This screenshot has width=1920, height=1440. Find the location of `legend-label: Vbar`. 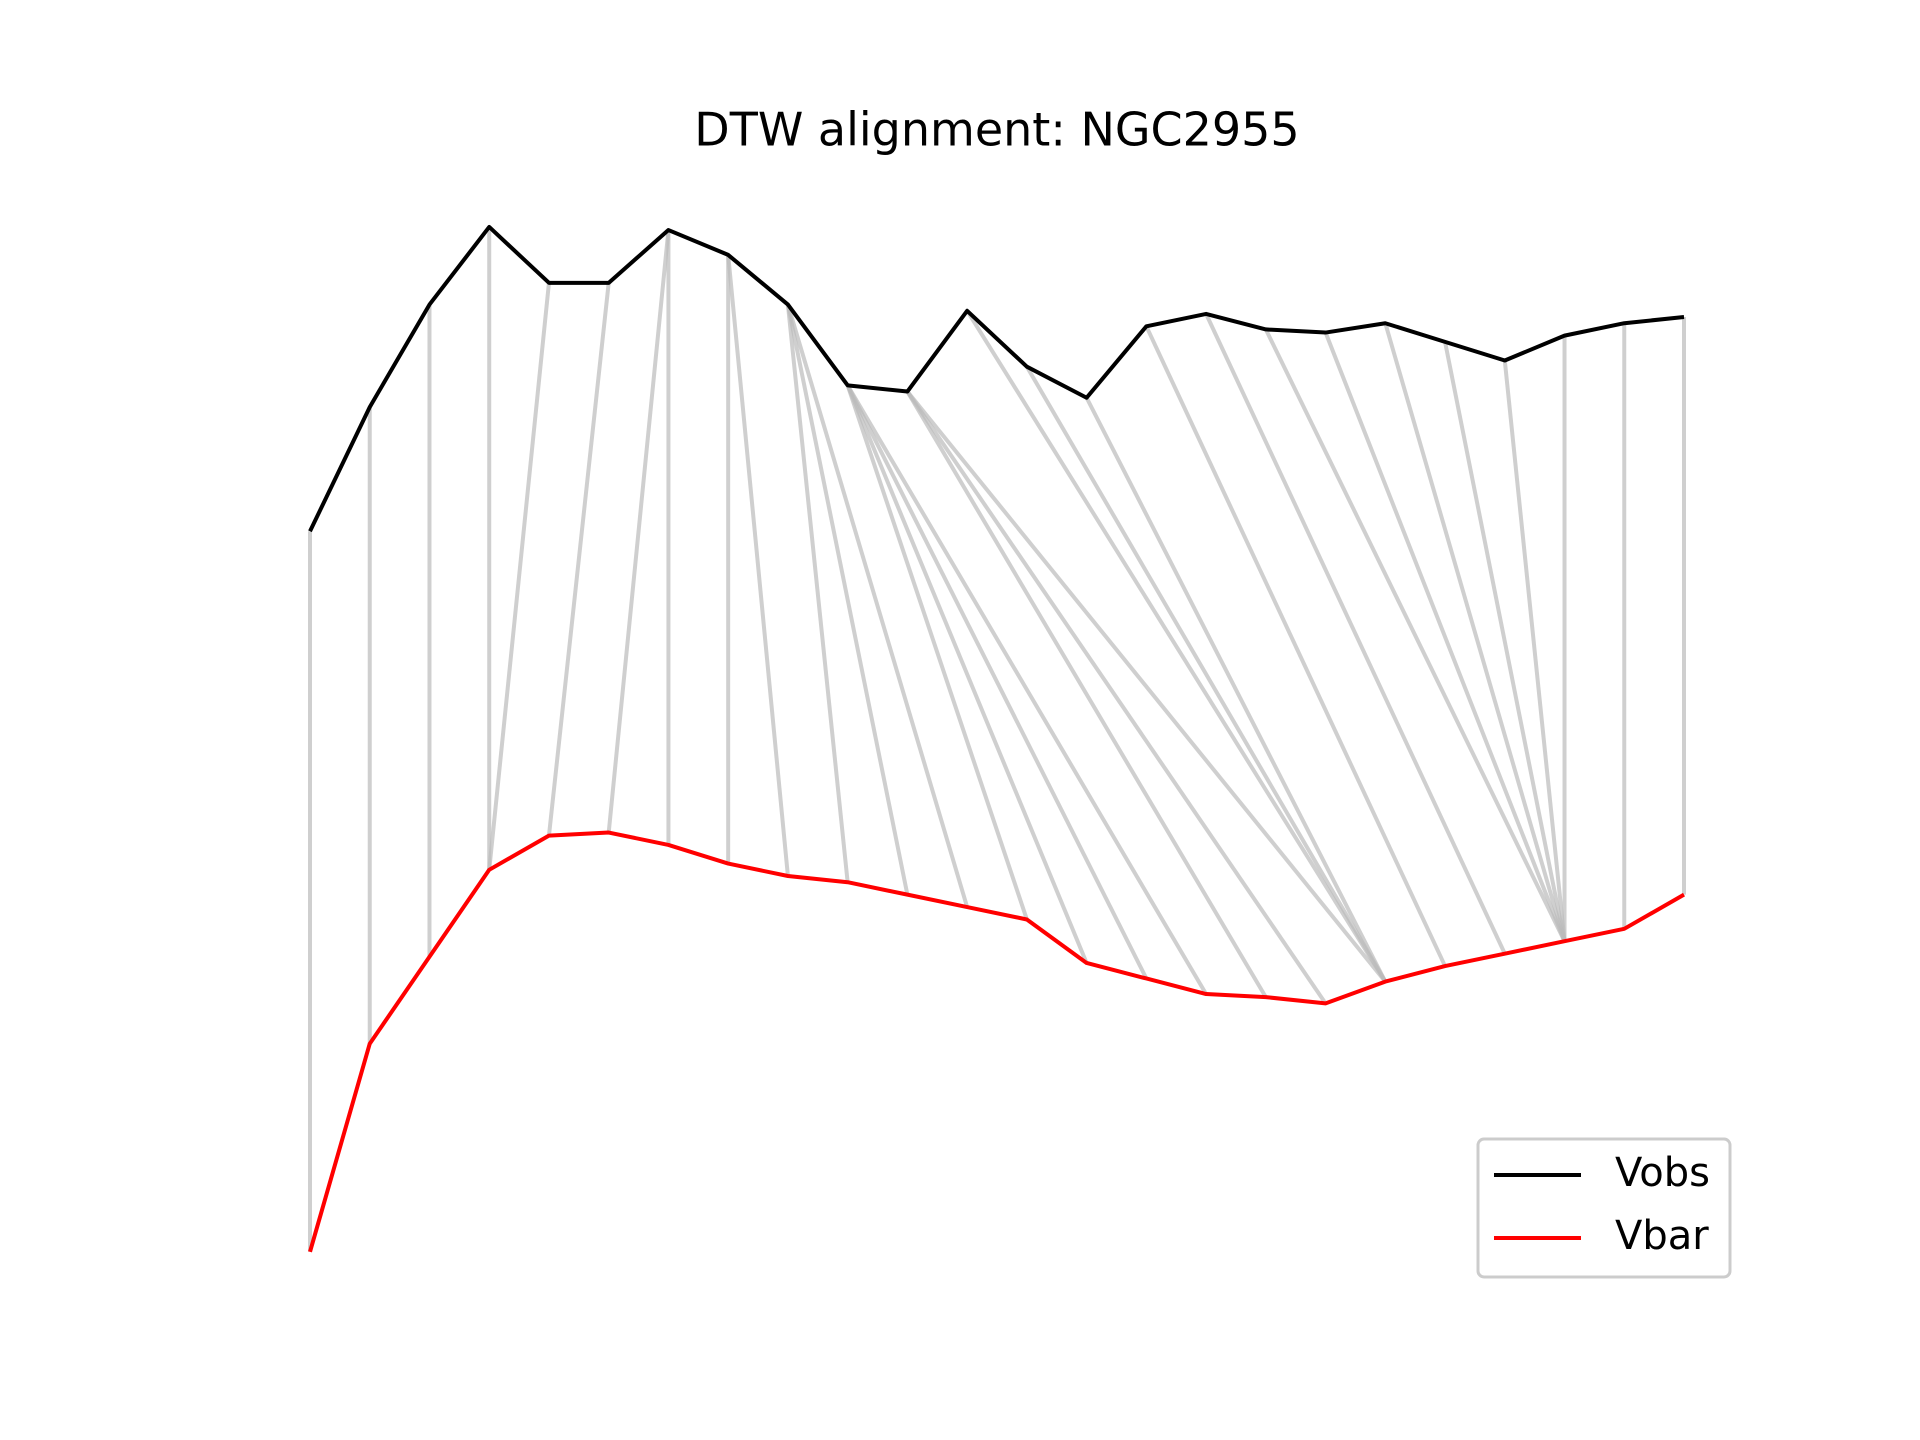

legend-label: Vbar is located at coordinates (1662, 1236).